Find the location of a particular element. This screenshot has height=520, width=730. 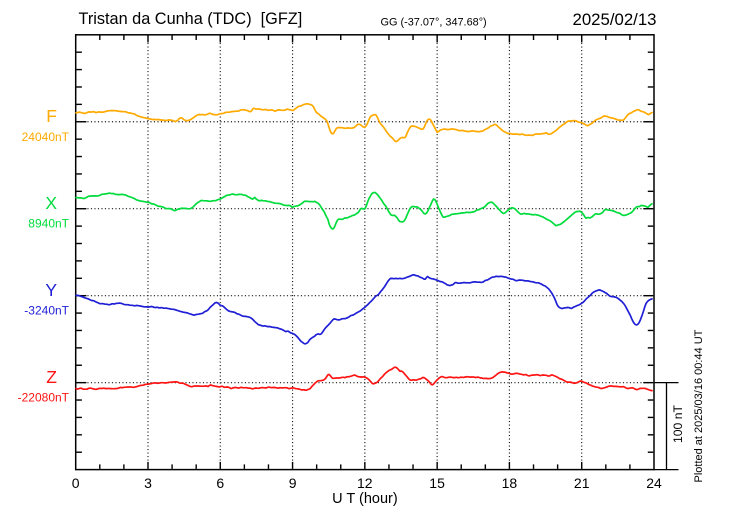

svg-text: X is located at coordinates (51, 203).